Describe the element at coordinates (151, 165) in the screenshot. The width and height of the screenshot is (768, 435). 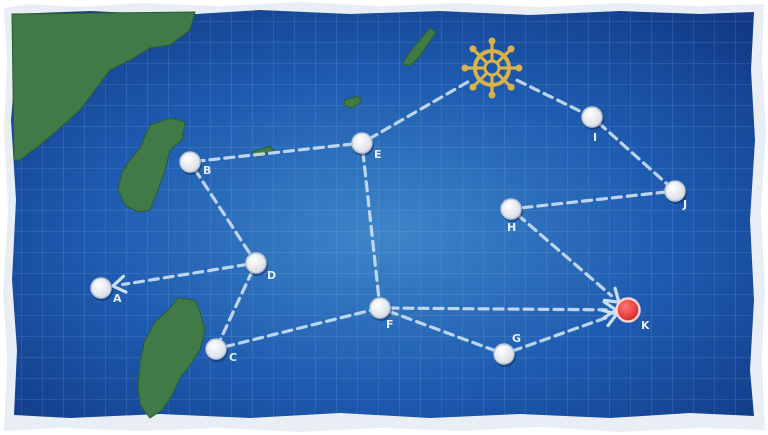
I see `island-upper` at that location.